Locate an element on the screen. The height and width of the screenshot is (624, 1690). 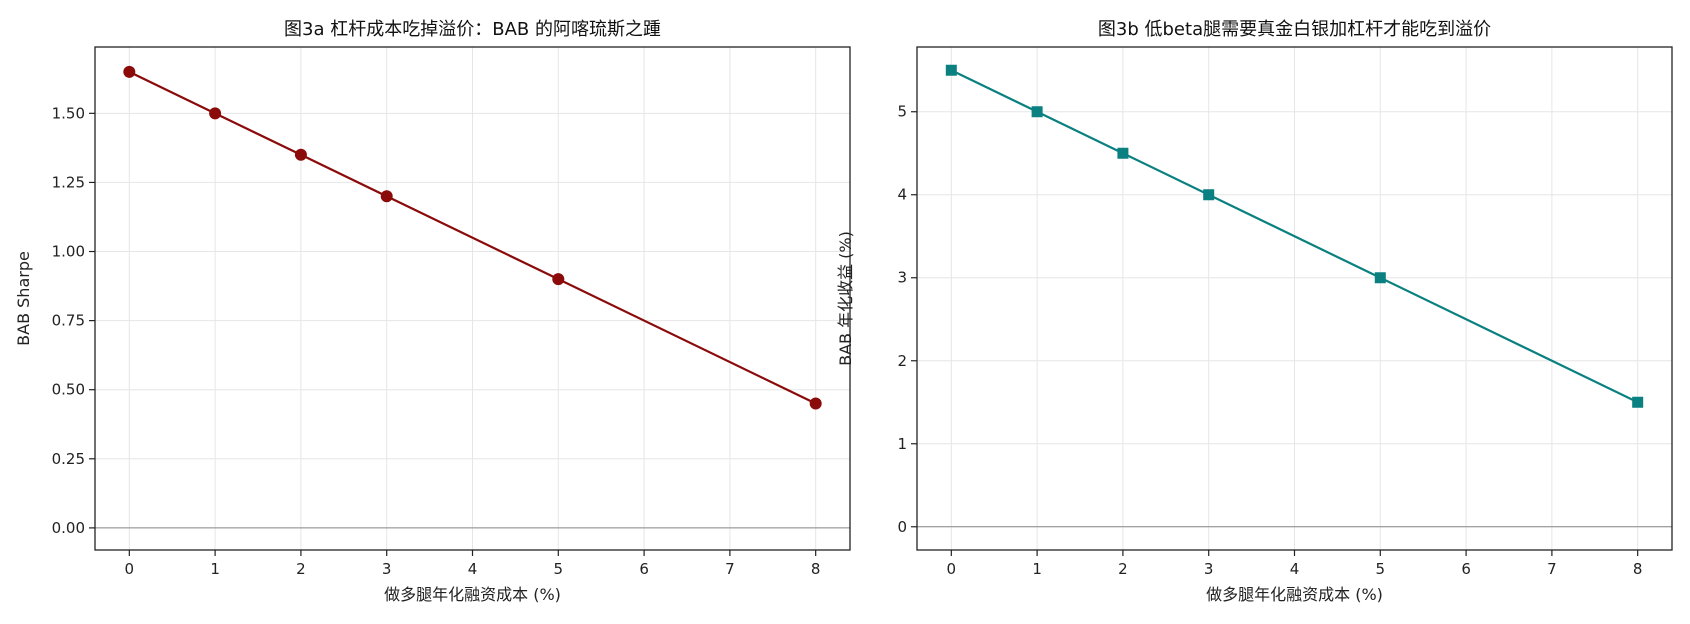
y-axis-label: BAB 年化收益 (%) is located at coordinates (845, 298).